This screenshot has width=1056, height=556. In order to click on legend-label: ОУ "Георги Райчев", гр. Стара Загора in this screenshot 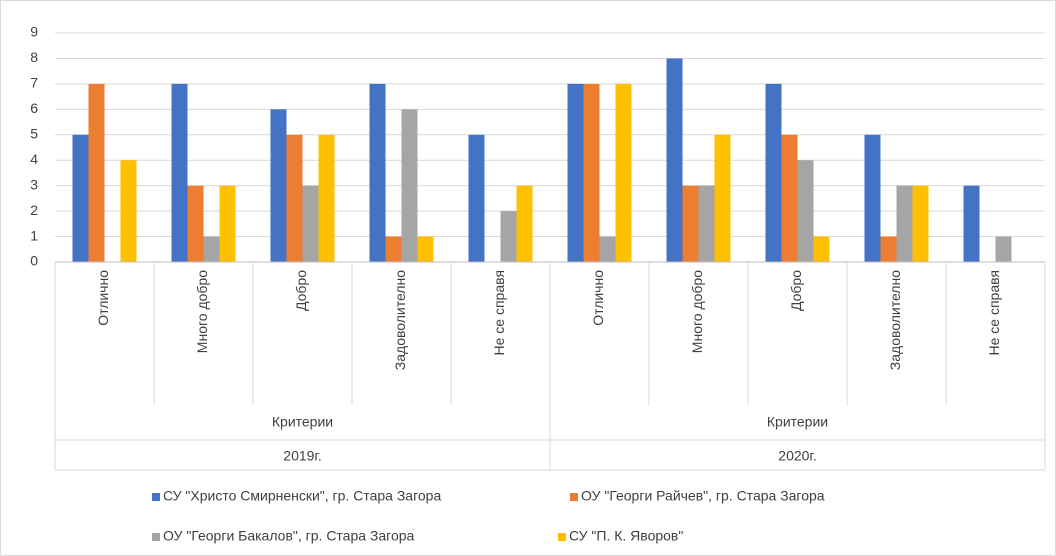, I will do `click(703, 496)`.